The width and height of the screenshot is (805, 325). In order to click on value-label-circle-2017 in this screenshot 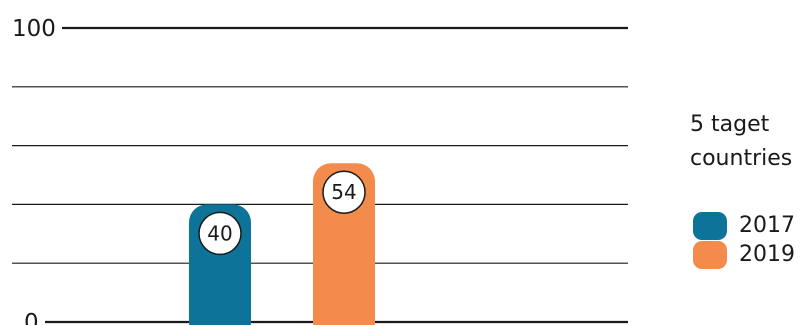, I will do `click(220, 233)`.